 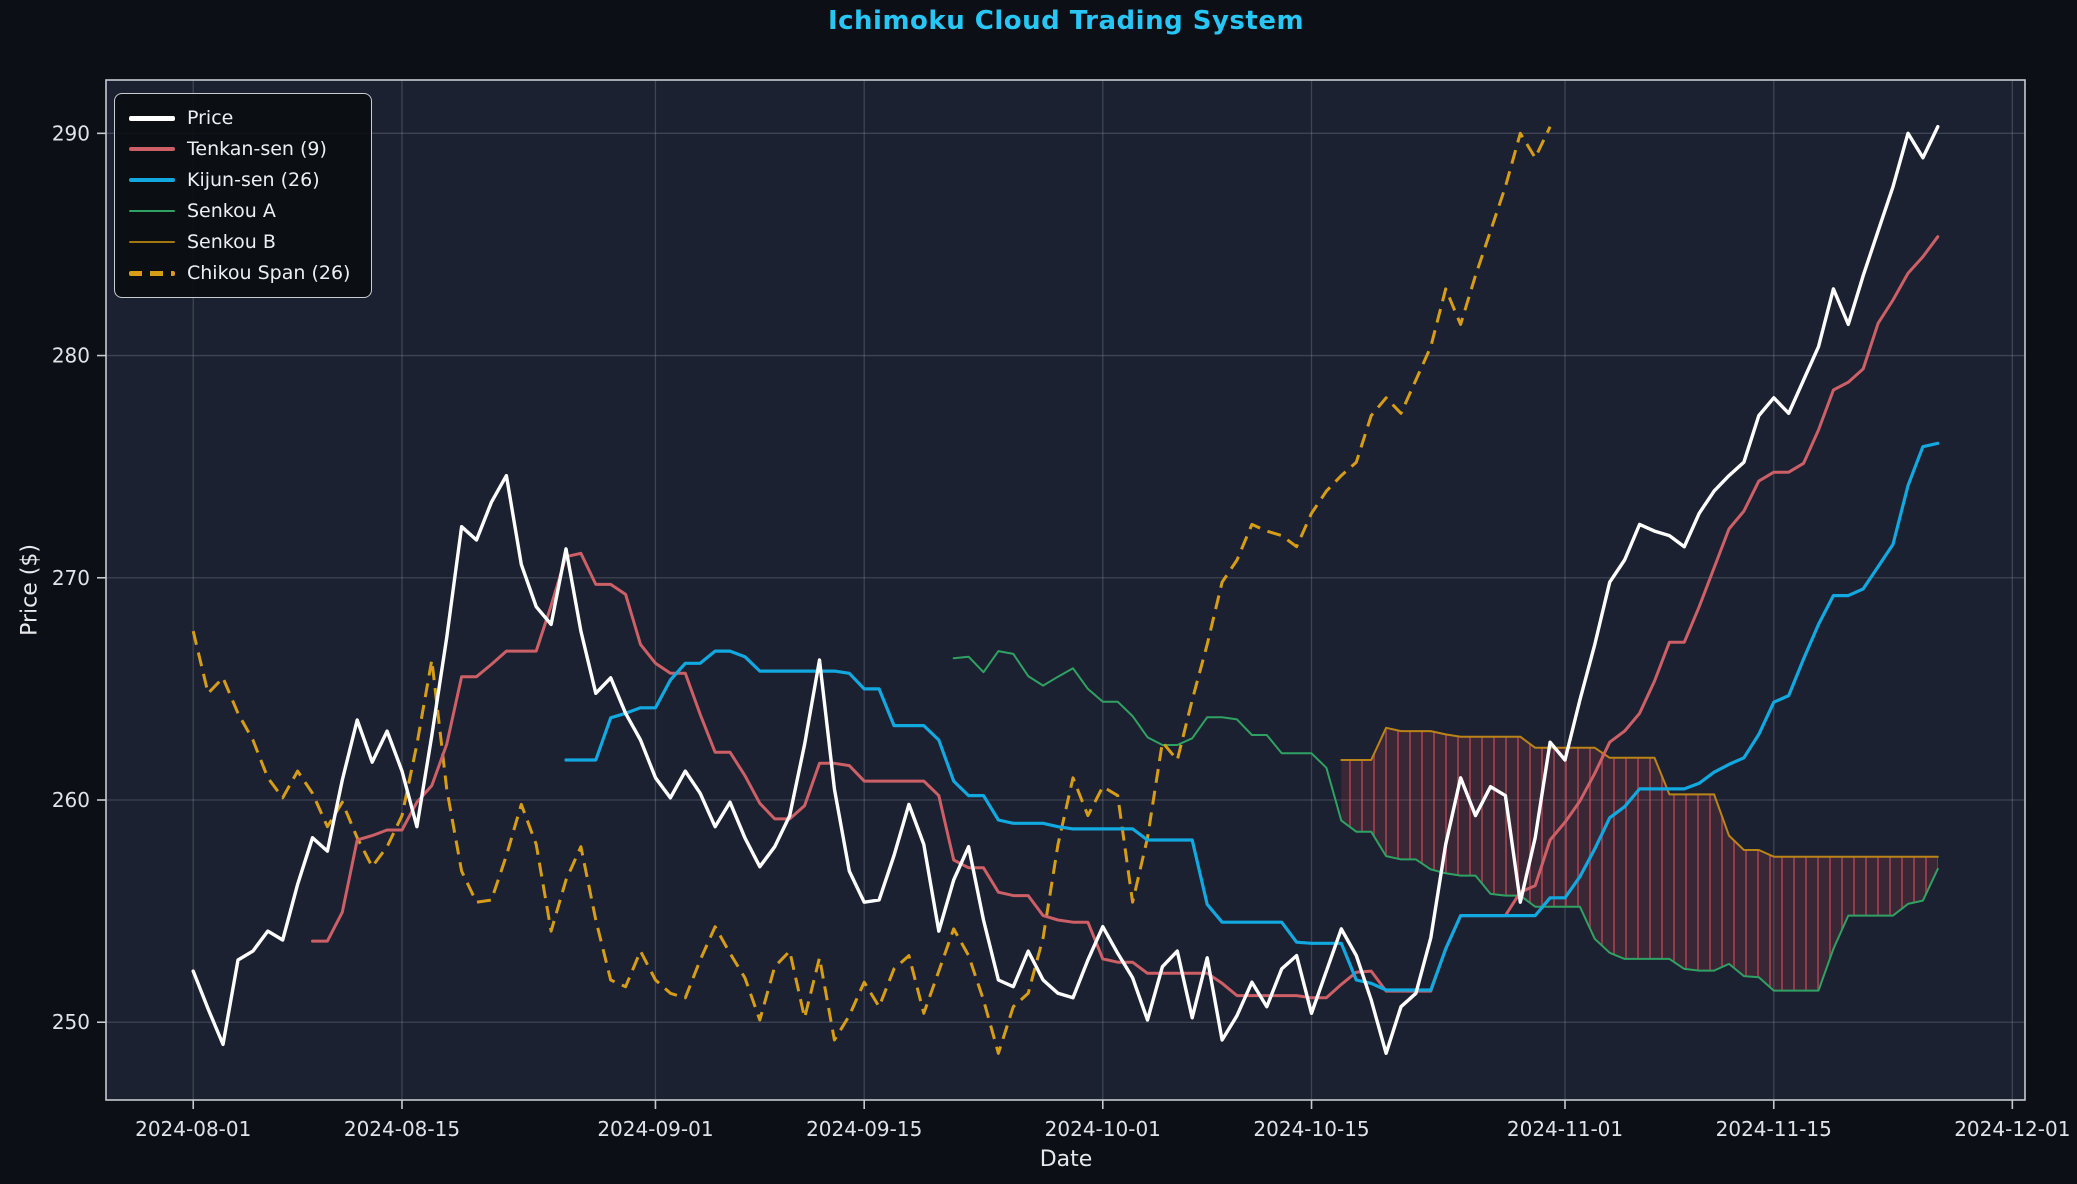 I want to click on legend-label-chikou: Chikou Span (26), so click(x=269, y=273).